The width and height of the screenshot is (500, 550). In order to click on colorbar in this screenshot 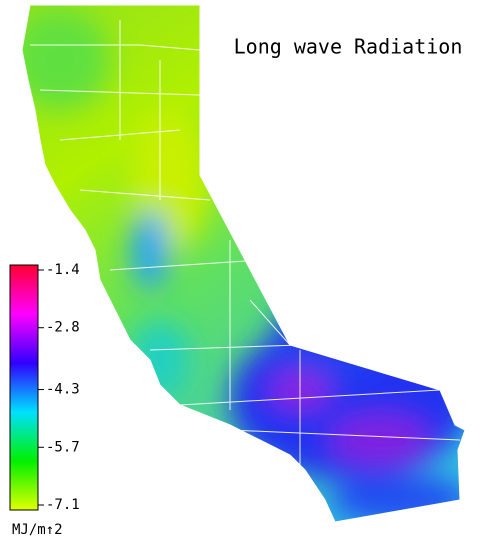, I will do `click(24, 387)`.